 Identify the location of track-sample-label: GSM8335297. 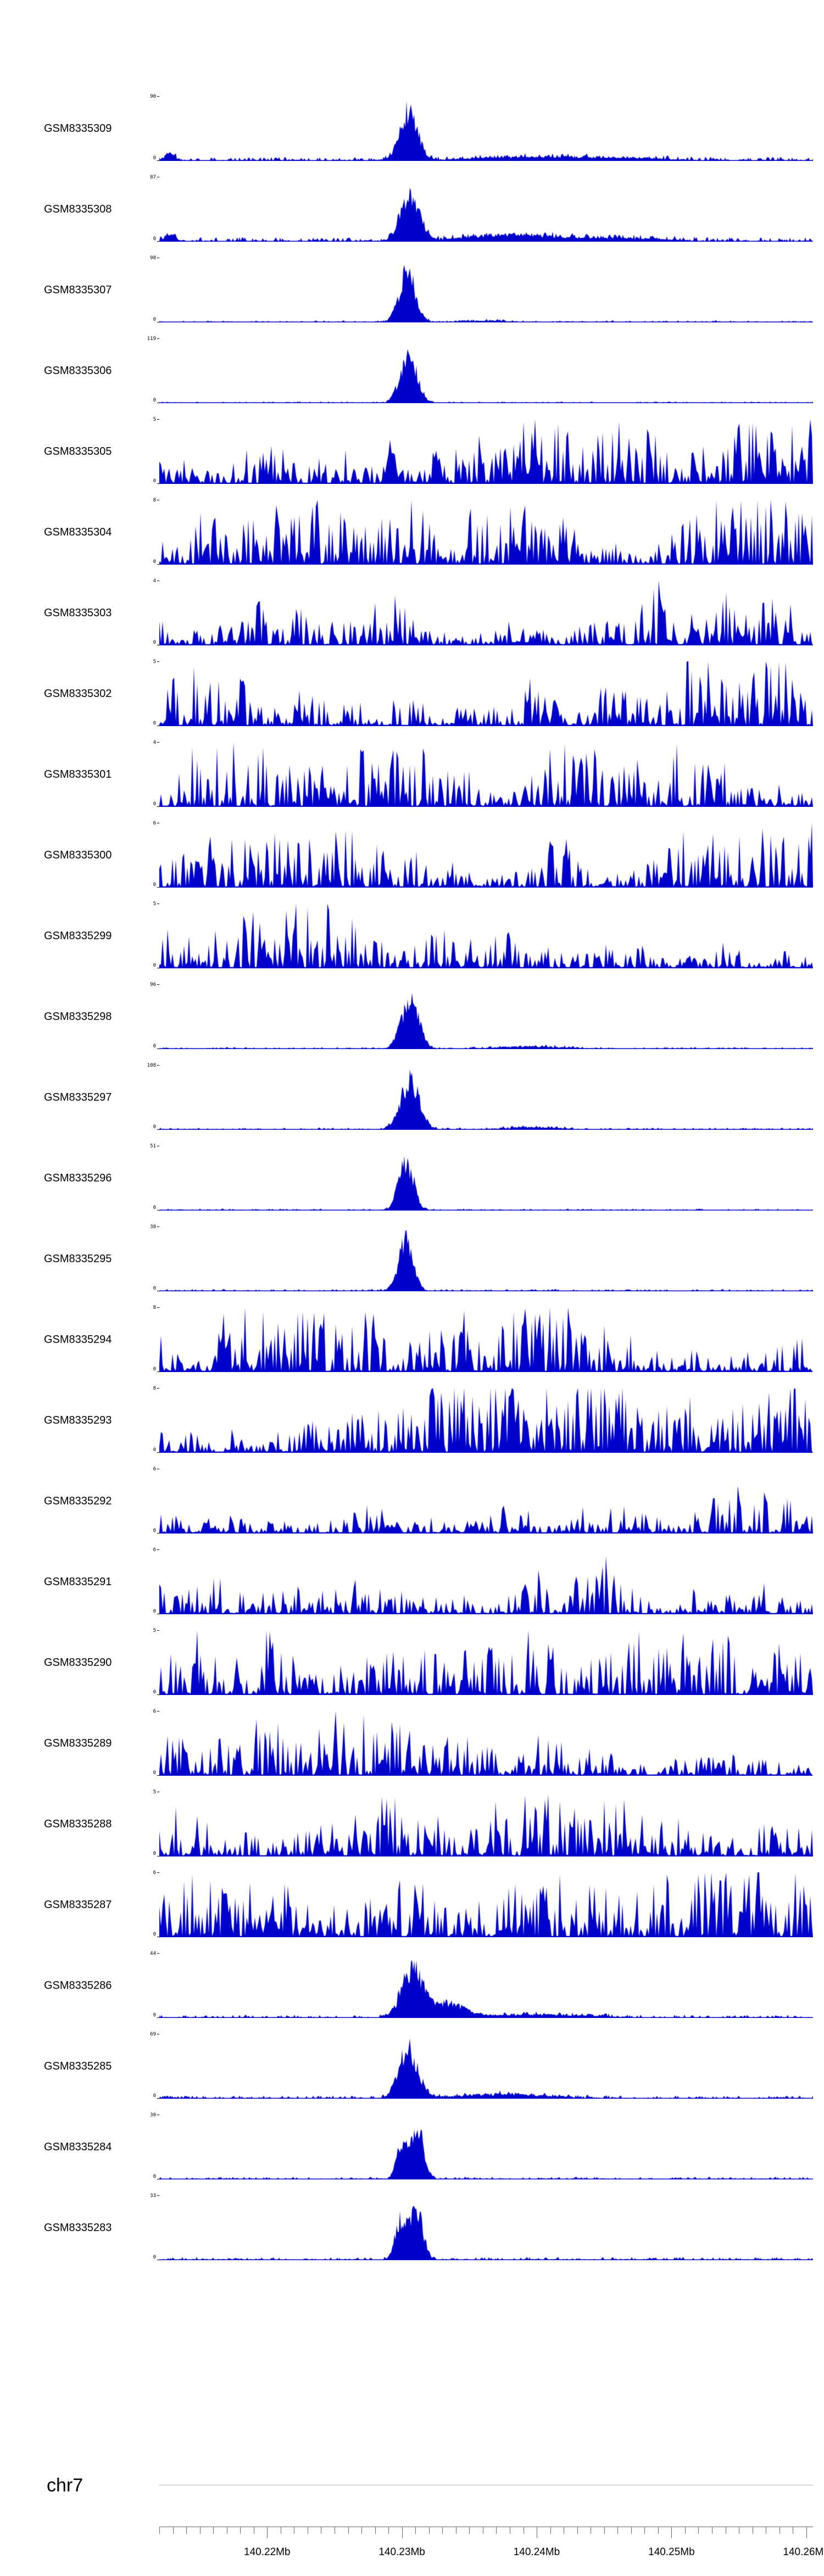
(78, 1097).